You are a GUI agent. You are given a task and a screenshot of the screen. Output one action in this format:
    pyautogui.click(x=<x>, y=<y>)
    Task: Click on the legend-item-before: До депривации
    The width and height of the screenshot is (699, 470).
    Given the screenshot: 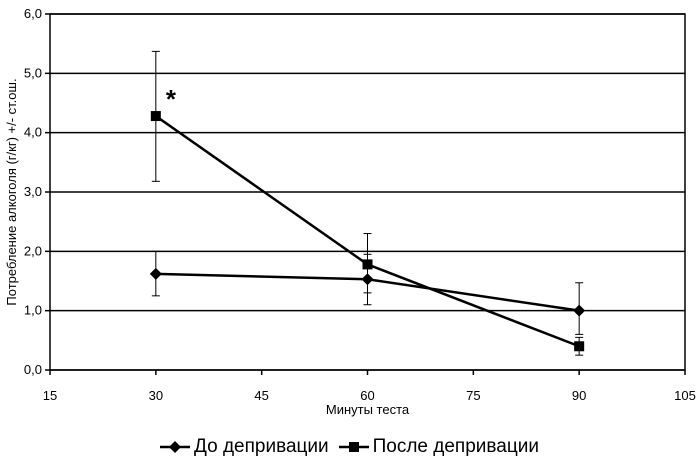 What is the action you would take?
    pyautogui.click(x=244, y=447)
    